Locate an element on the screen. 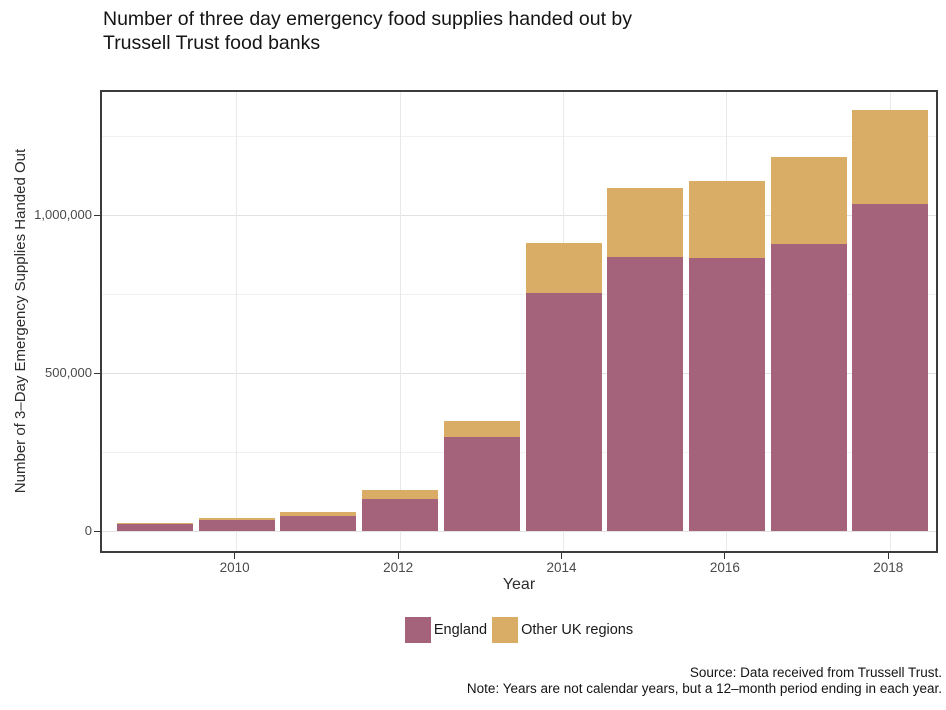  legend-label-england: England is located at coordinates (460, 630).